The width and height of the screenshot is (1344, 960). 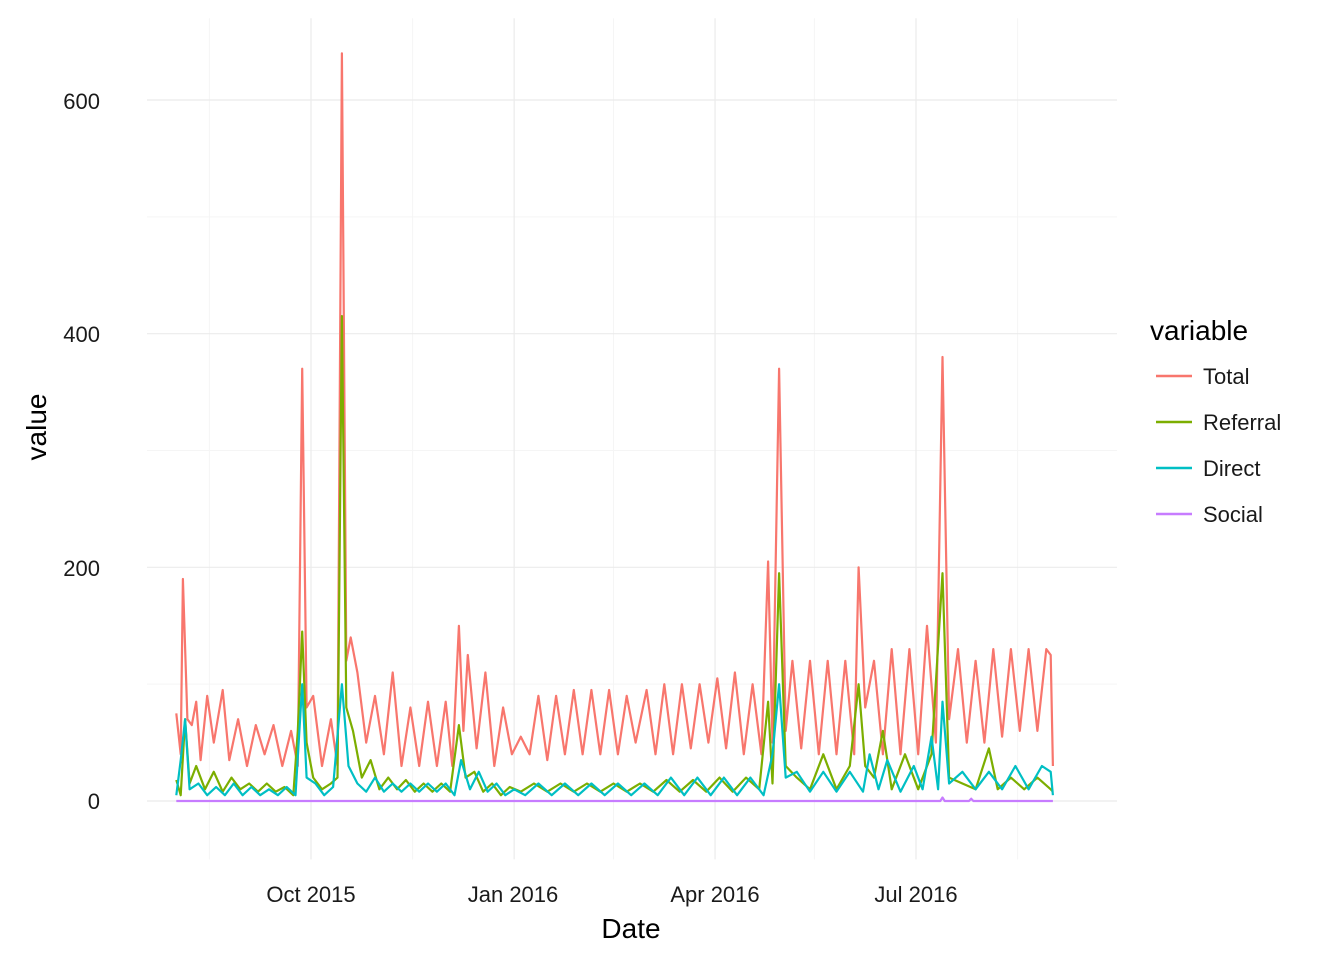 What do you see at coordinates (614, 740) in the screenshot?
I see `series-line-direct` at bounding box center [614, 740].